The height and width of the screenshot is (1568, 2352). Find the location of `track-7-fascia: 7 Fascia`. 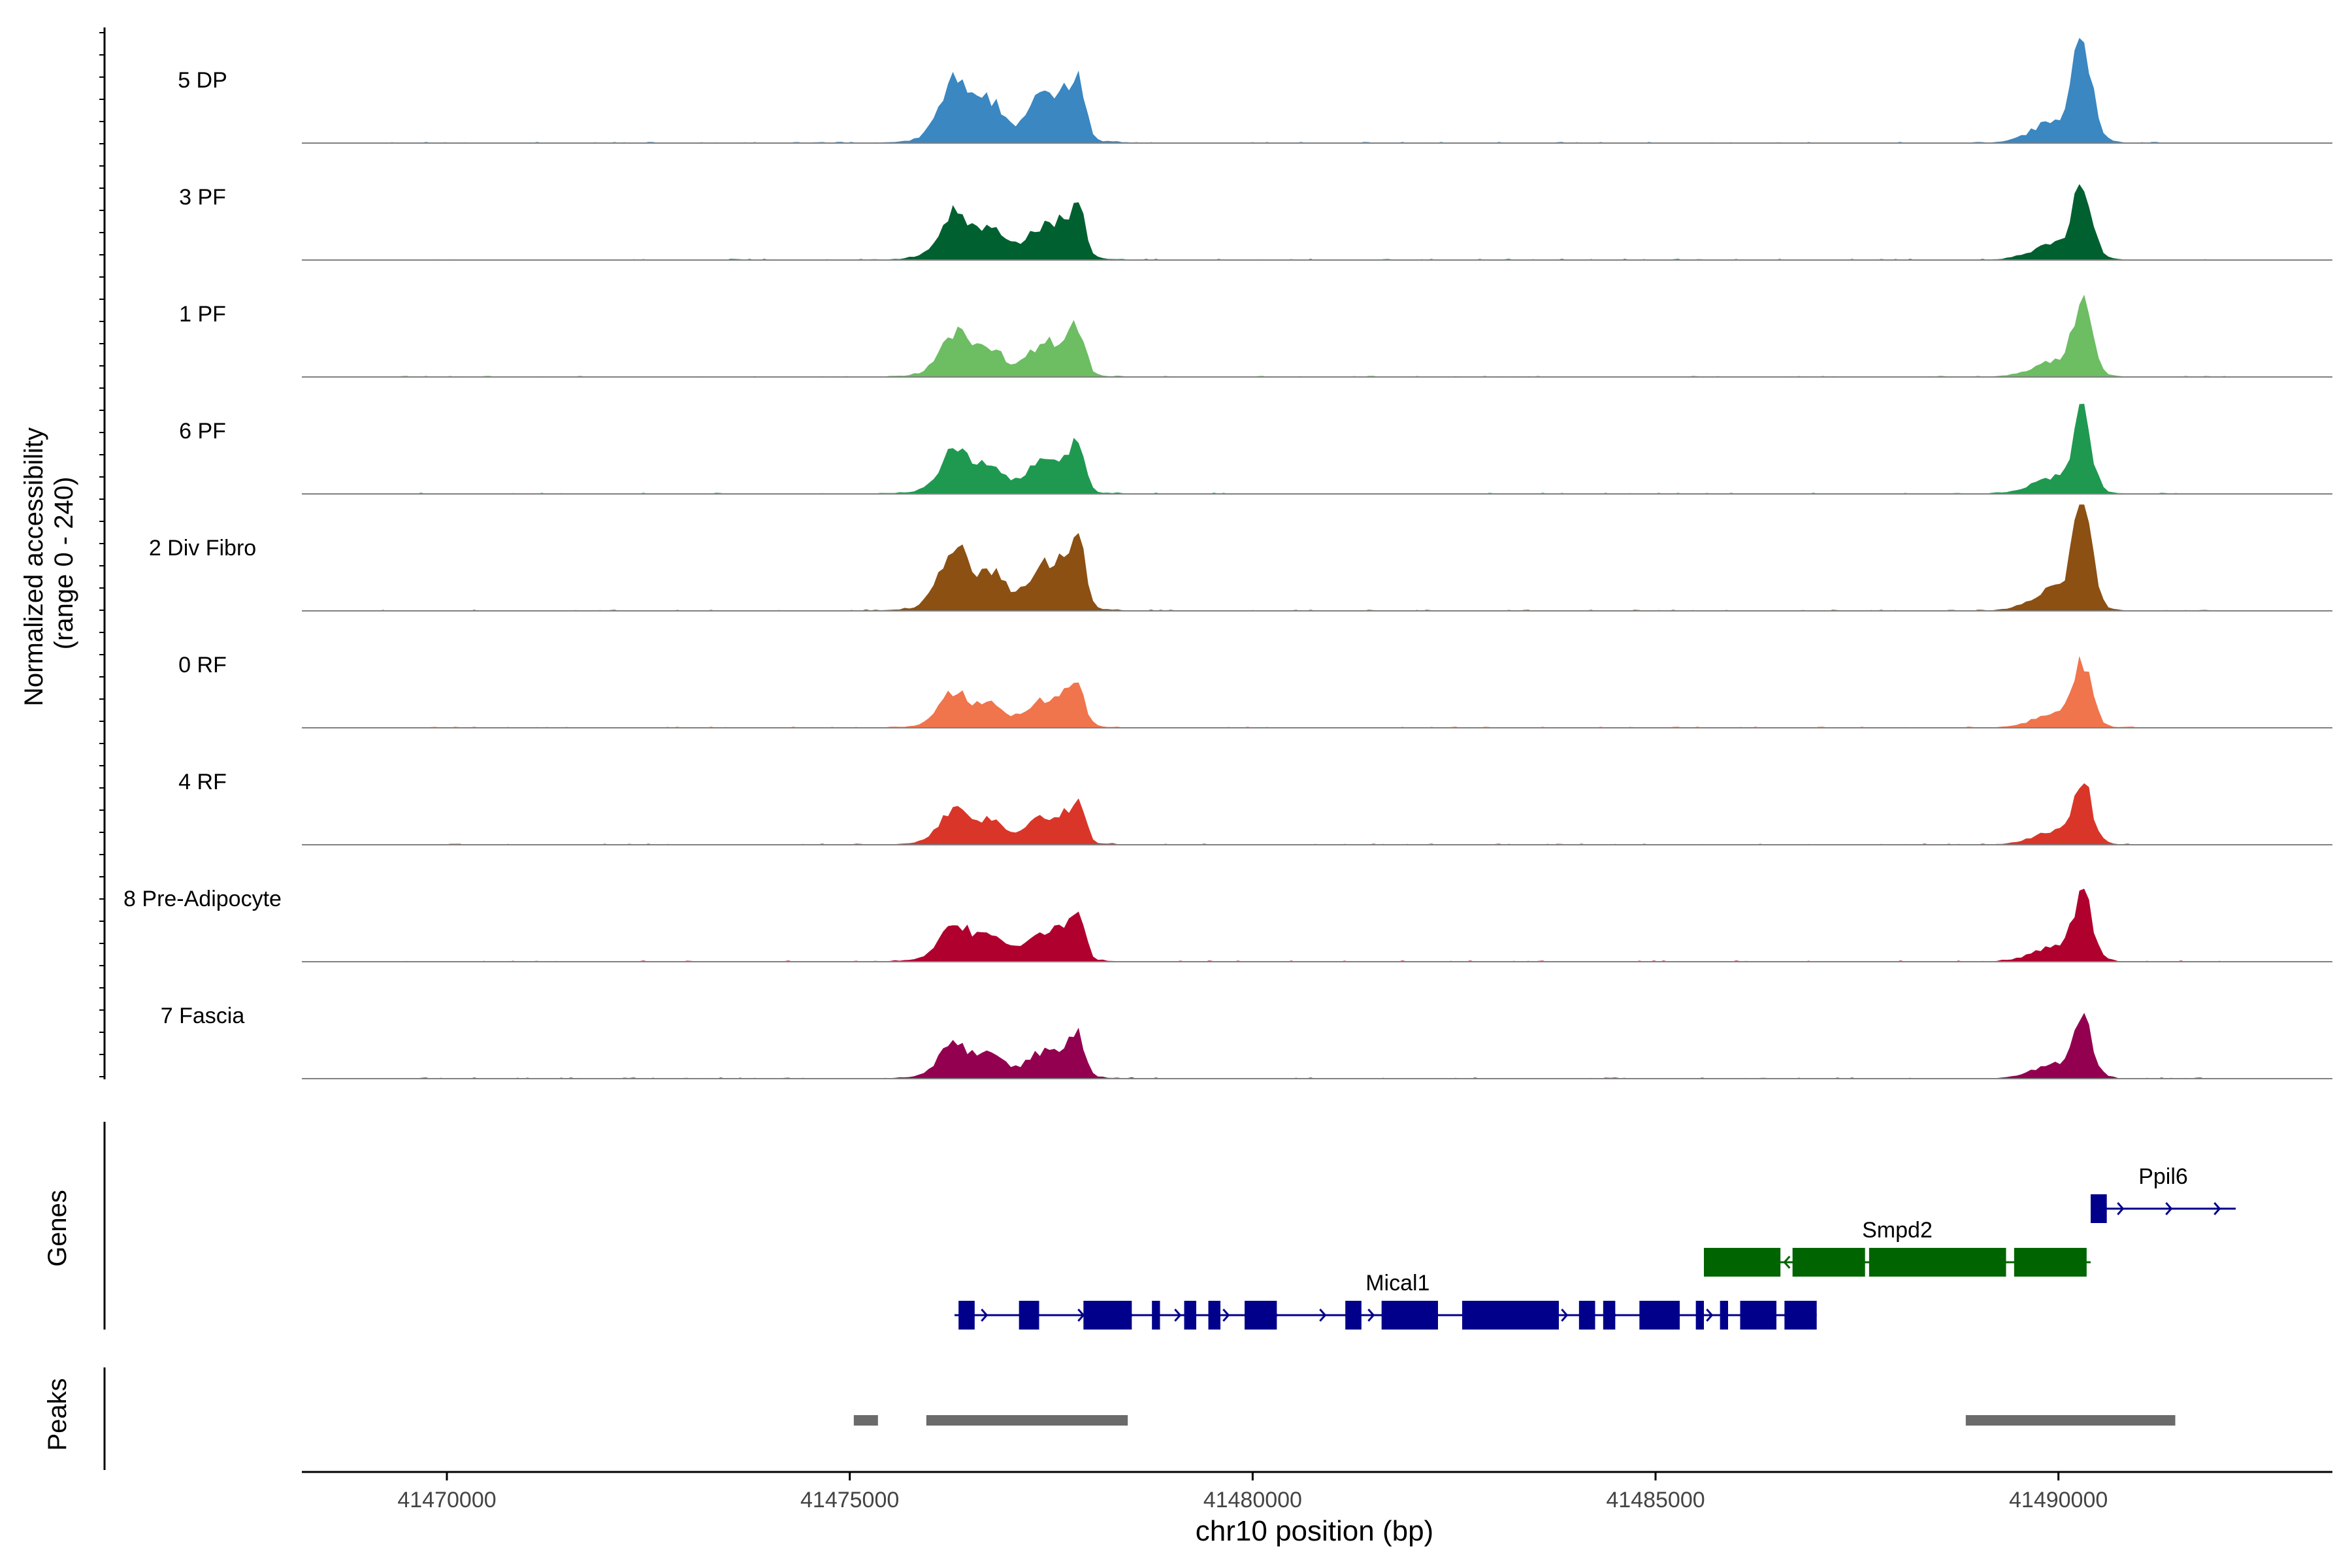

track-7-fascia: 7 Fascia is located at coordinates (1246, 1041).